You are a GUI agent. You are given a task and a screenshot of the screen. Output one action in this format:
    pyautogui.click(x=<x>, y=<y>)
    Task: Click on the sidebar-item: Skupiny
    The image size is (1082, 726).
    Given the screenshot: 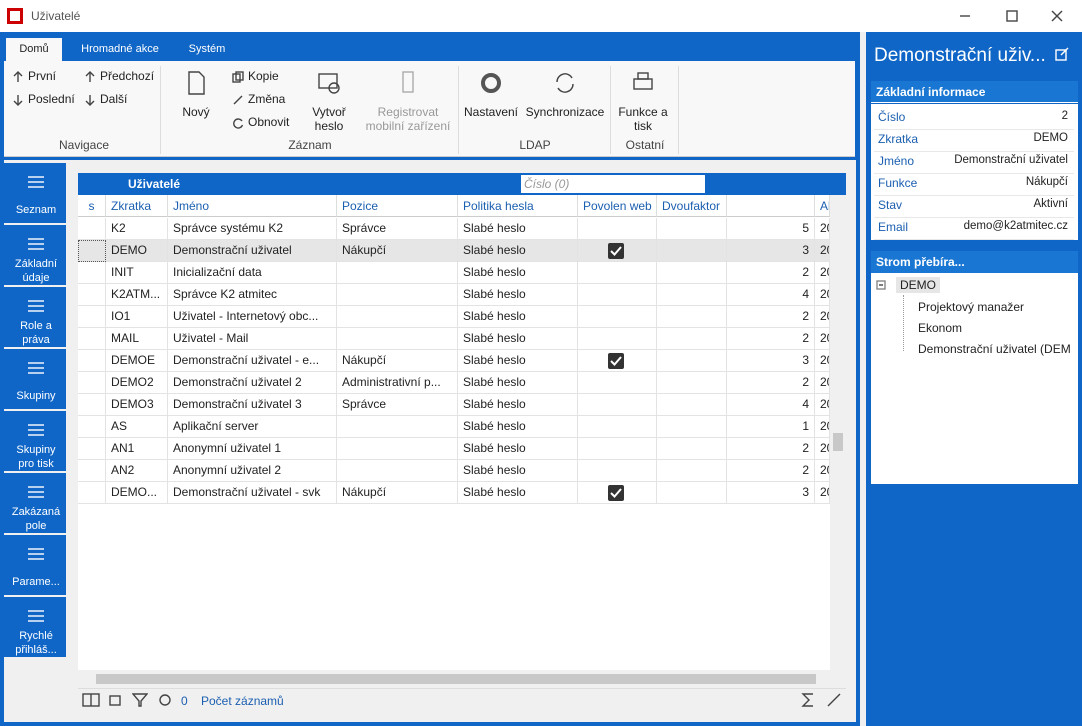 What is the action you would take?
    pyautogui.click(x=35, y=379)
    